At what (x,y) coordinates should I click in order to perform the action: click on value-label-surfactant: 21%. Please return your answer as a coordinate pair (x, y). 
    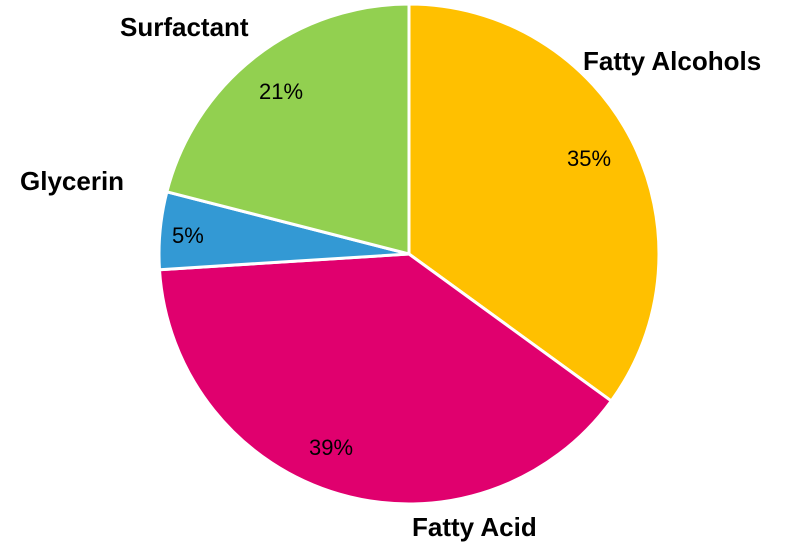
    Looking at the image, I should click on (281, 91).